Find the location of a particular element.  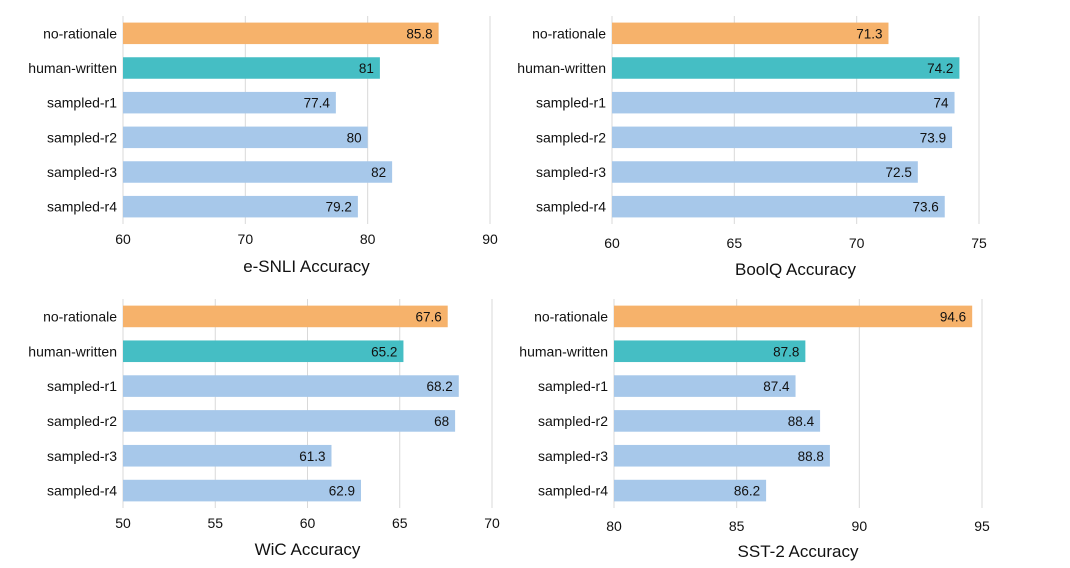

data-label: 74 is located at coordinates (942, 103).